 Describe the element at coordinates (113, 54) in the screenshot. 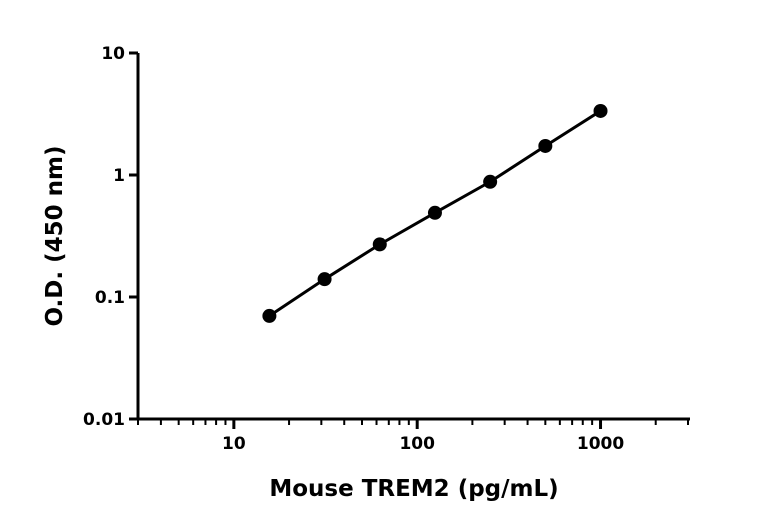

I see `y-tick-label: 10` at that location.